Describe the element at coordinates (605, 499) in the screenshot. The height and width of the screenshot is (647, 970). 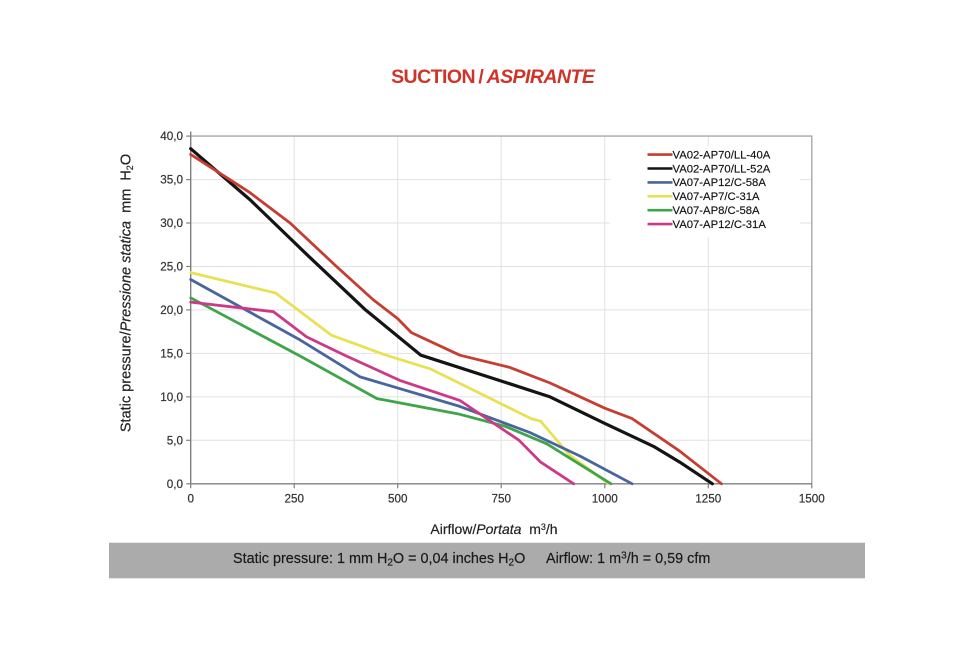
I see `svg-text: 1000` at that location.